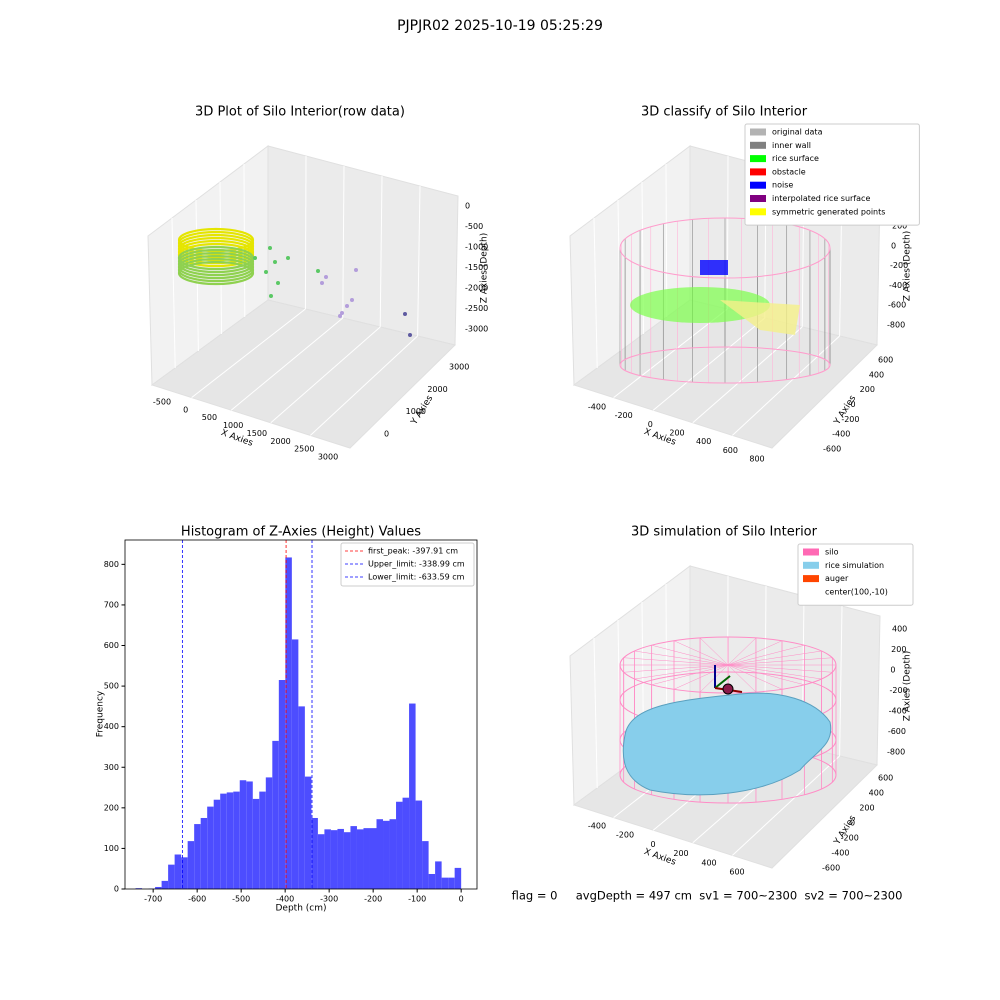 The height and width of the screenshot is (1000, 1000). What do you see at coordinates (476, 308) in the screenshot?
I see `z-tick-label: -2500` at bounding box center [476, 308].